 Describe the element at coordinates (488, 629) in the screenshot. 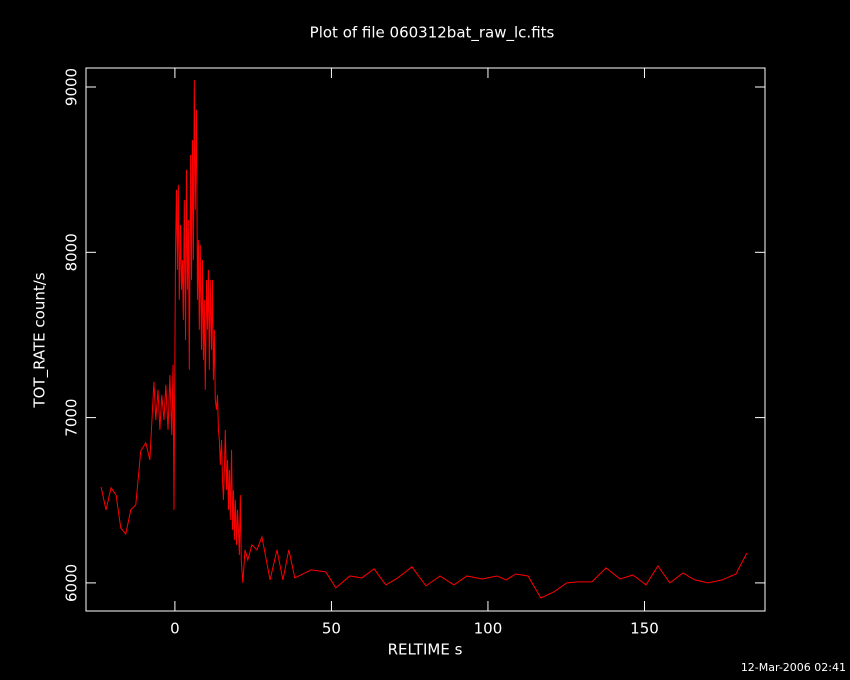

I see `x-tick-label: 100` at that location.